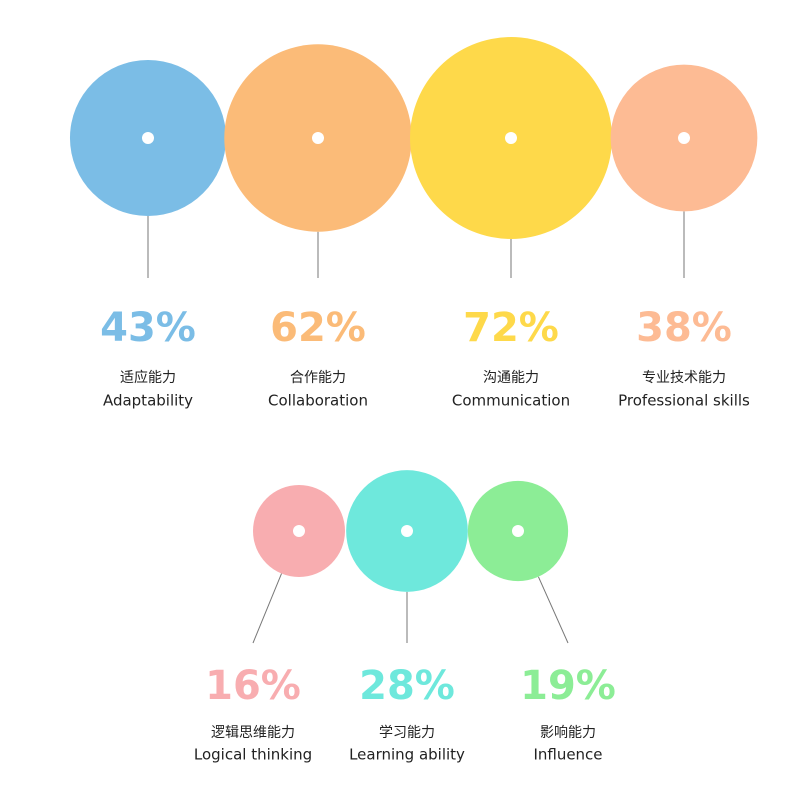  Describe the element at coordinates (253, 733) in the screenshot. I see `category-label-zh: 逻辑思维能力` at that location.